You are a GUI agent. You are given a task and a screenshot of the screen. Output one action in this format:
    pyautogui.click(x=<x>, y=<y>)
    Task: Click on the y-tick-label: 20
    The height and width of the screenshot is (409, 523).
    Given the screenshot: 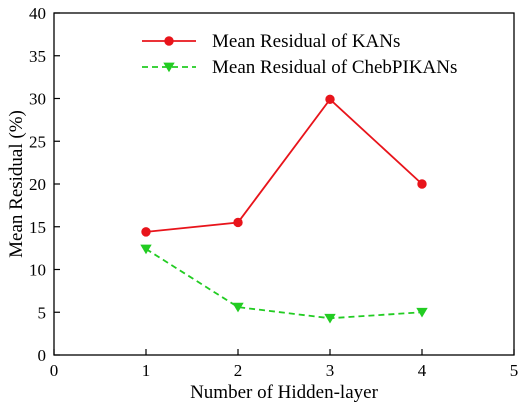 What is the action you would take?
    pyautogui.click(x=37, y=184)
    